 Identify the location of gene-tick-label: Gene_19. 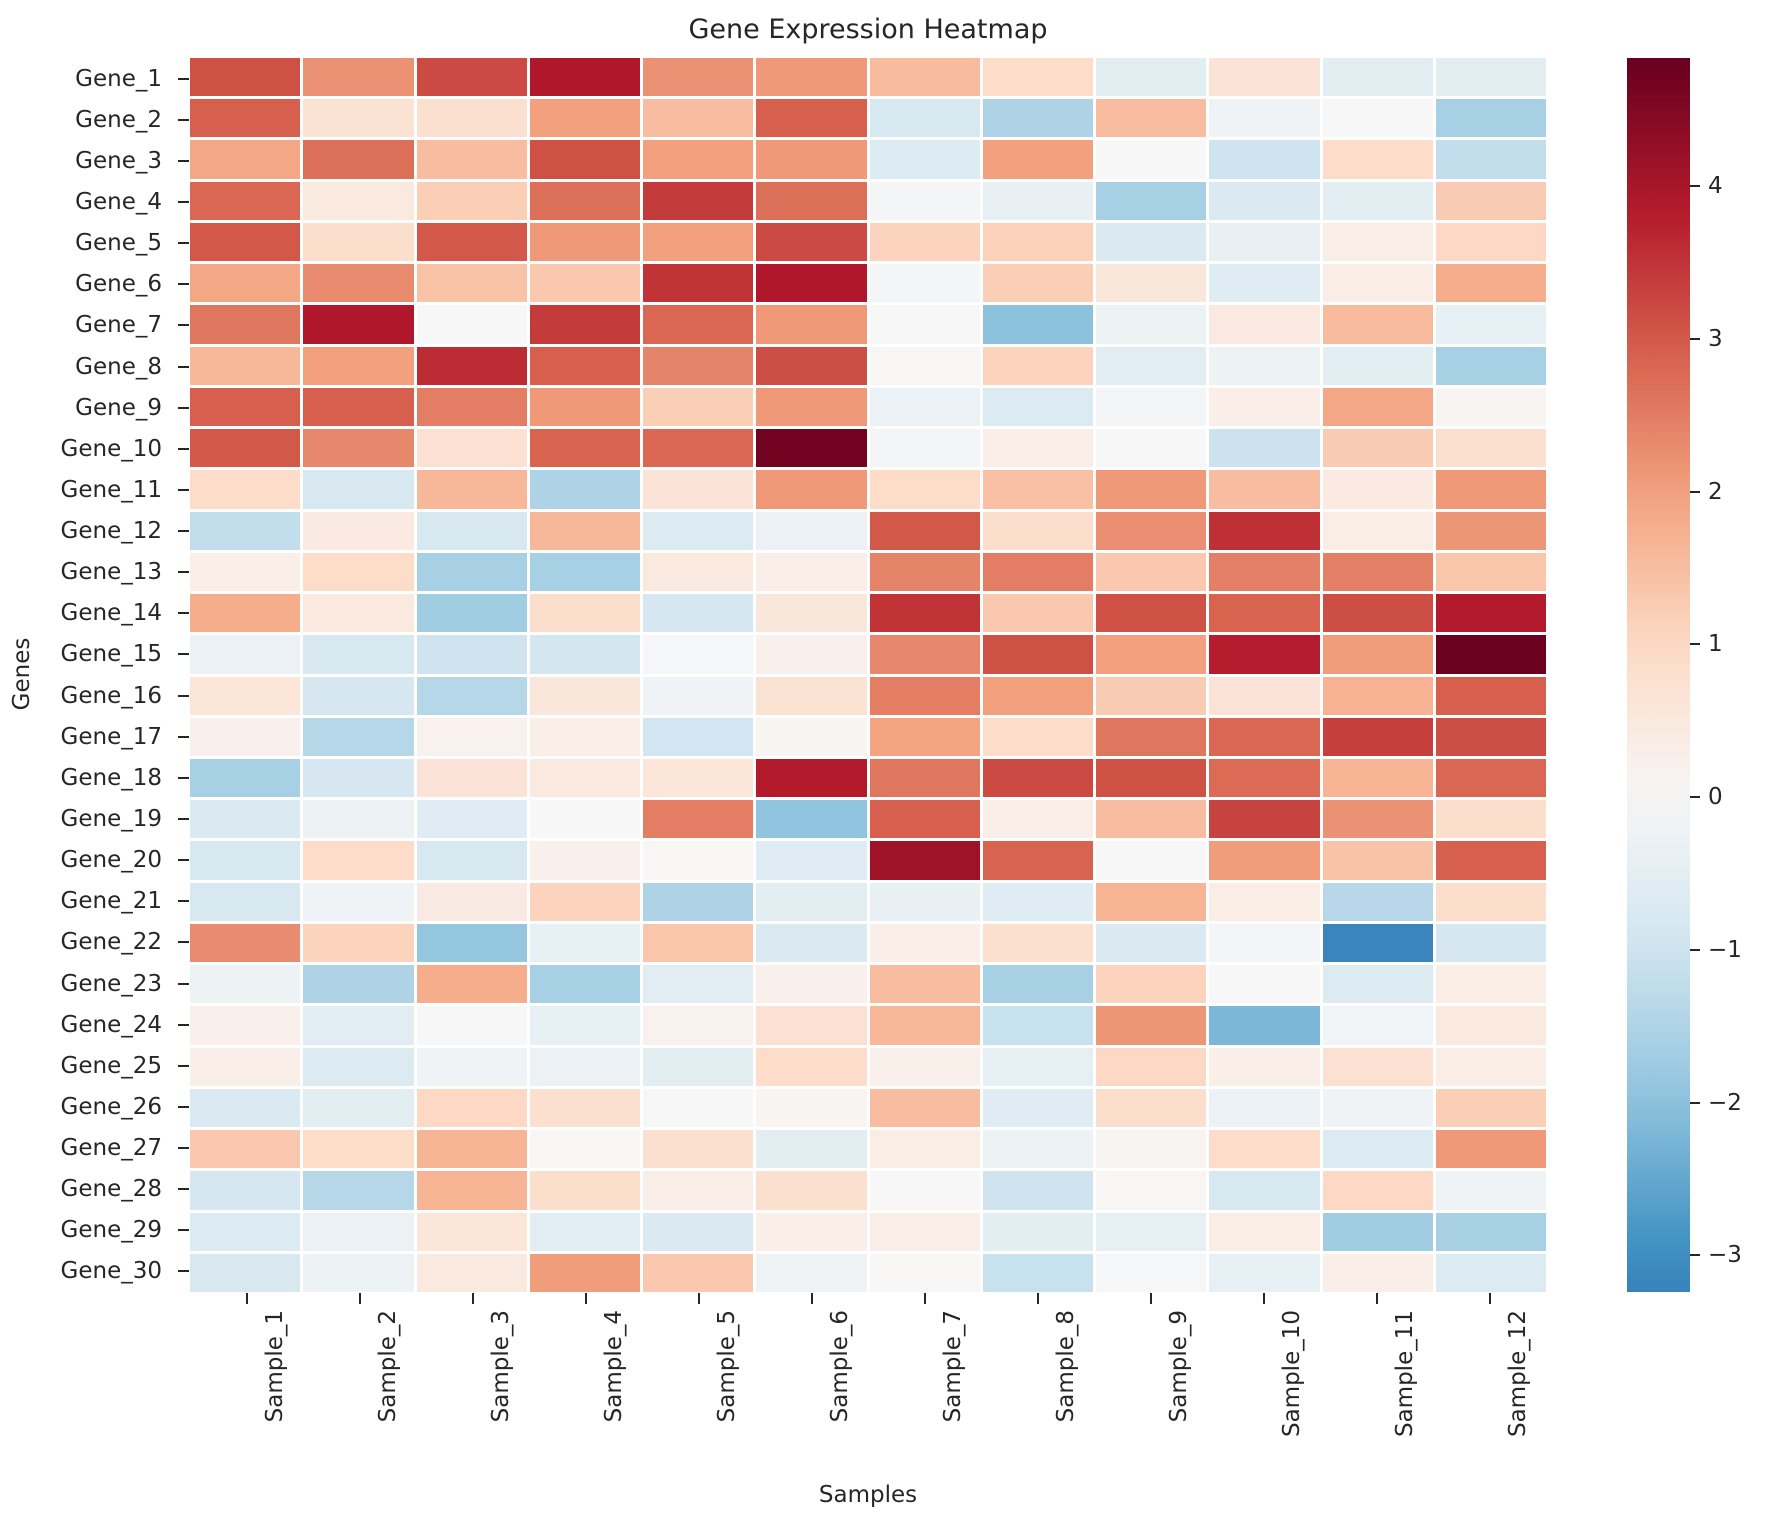
(111, 818).